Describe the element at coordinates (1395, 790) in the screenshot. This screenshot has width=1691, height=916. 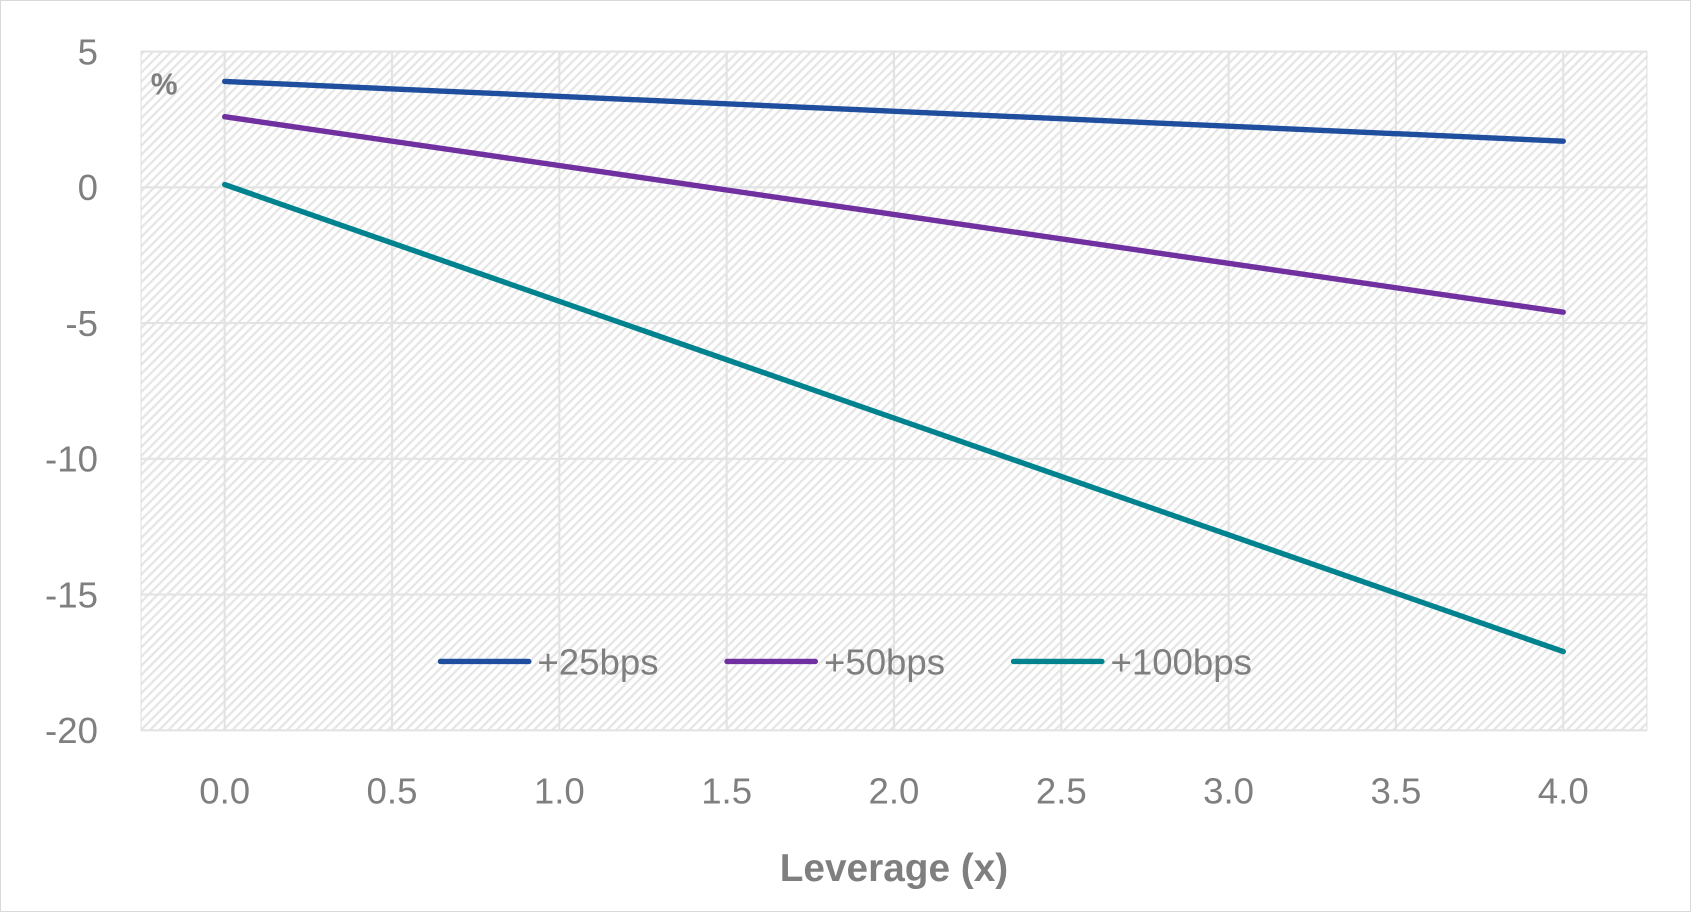
I see `x-tick-label: 3.5` at that location.